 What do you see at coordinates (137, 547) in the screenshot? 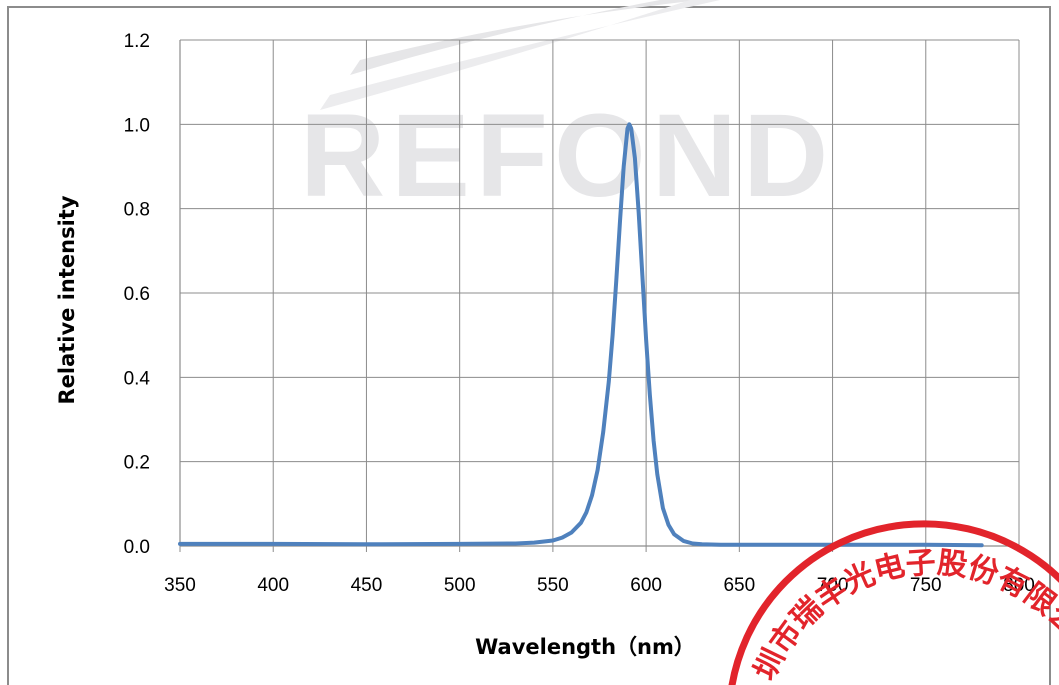
I see `y-tick-label: 0.0` at bounding box center [137, 547].